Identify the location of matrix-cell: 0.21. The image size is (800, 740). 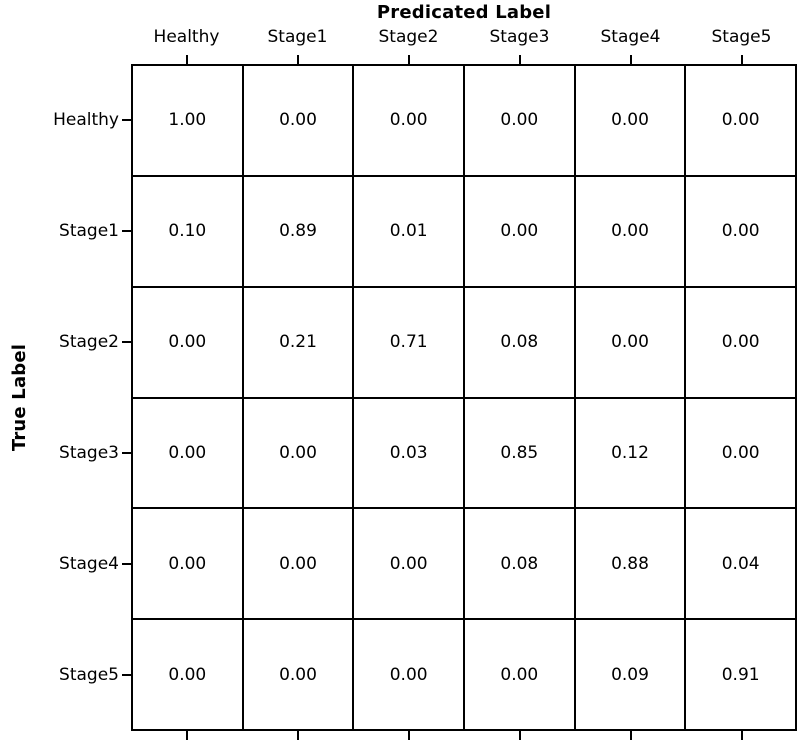
(298, 342).